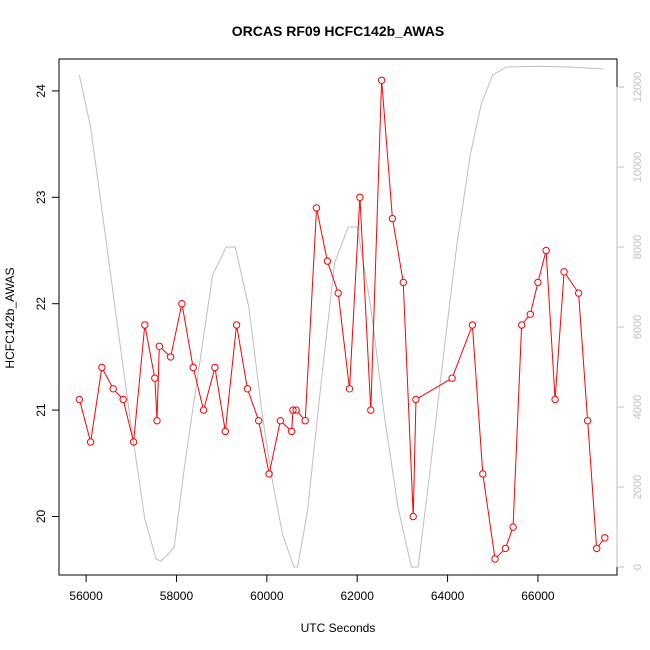 The height and width of the screenshot is (650, 650). Describe the element at coordinates (177, 596) in the screenshot. I see `x-tick-label: 58000` at that location.